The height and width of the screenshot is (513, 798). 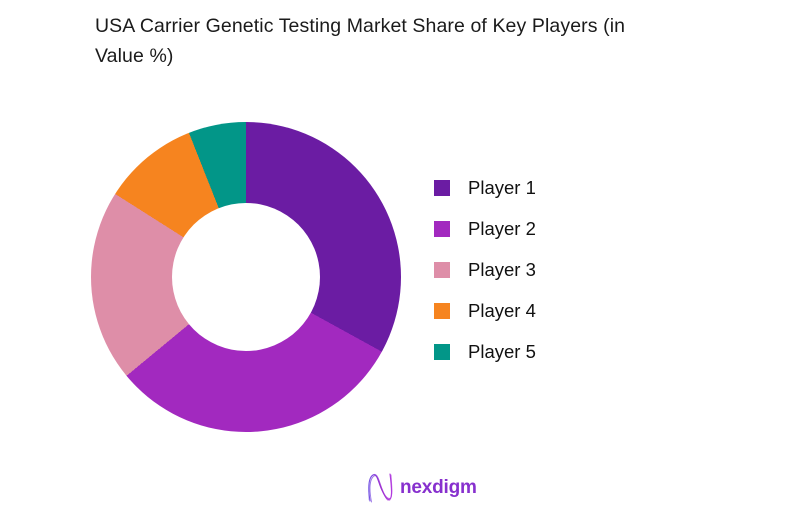 I want to click on legend-item: Player 4, so click(x=485, y=310).